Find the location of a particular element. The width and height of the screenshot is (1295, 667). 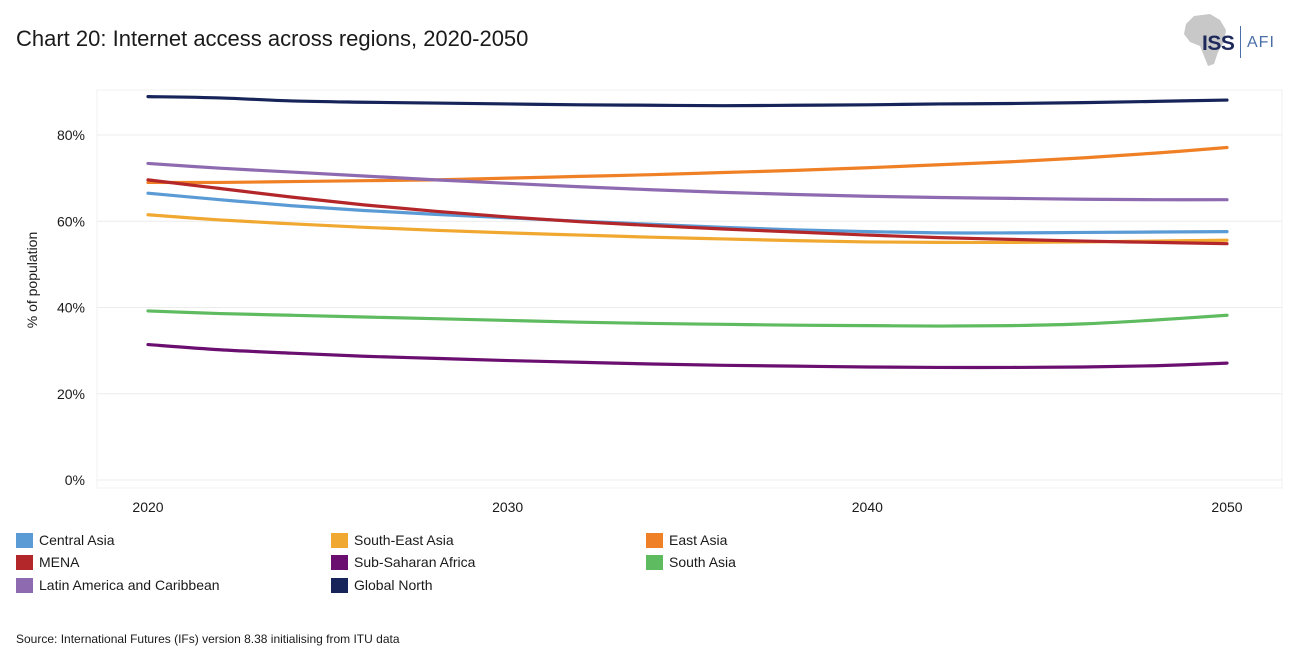

y-tick-label: 40% is located at coordinates (71, 308).